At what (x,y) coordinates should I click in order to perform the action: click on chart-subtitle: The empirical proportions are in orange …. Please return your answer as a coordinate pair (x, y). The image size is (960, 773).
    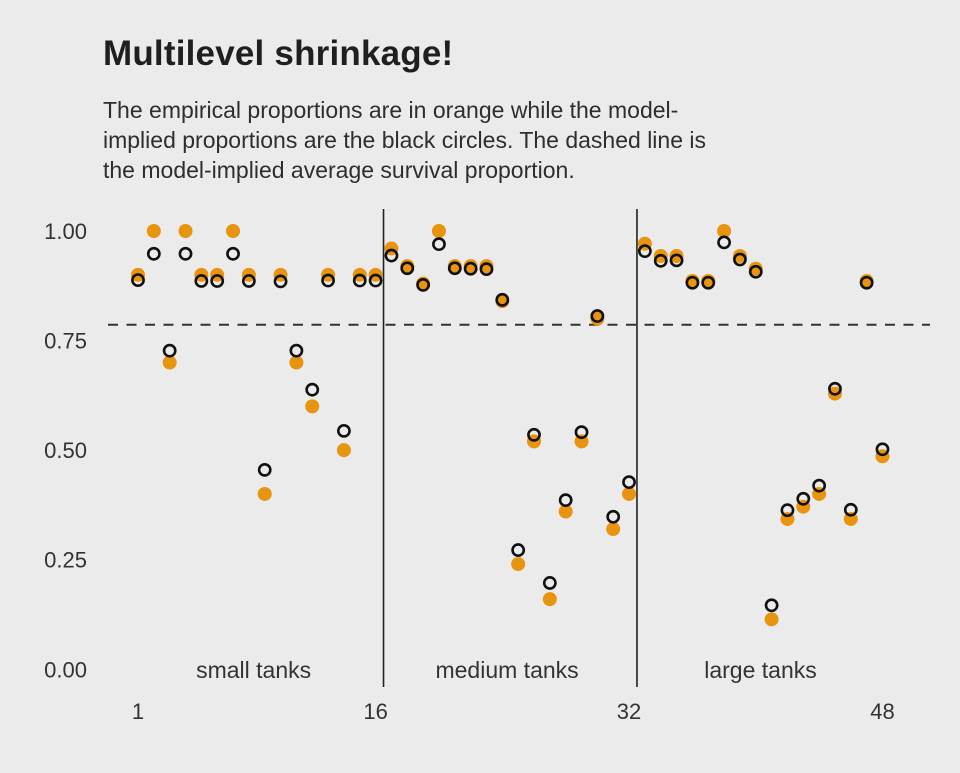
    Looking at the image, I should click on (404, 140).